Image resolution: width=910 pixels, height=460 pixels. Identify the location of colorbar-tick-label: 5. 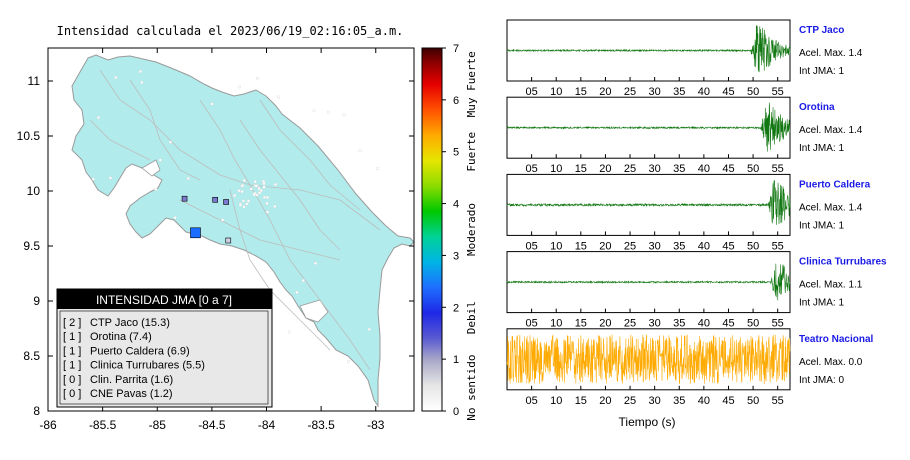
(456, 153).